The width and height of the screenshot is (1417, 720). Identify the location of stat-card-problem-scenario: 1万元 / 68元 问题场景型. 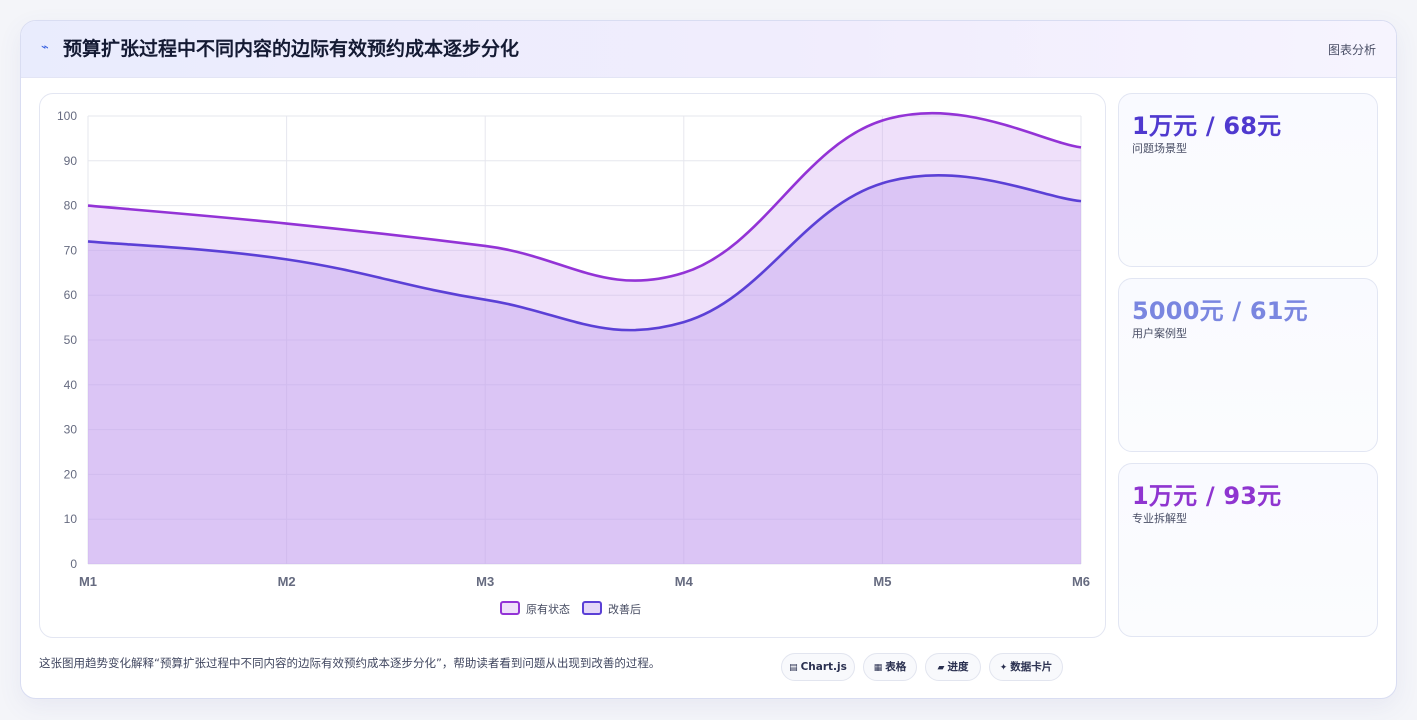
(1248, 180).